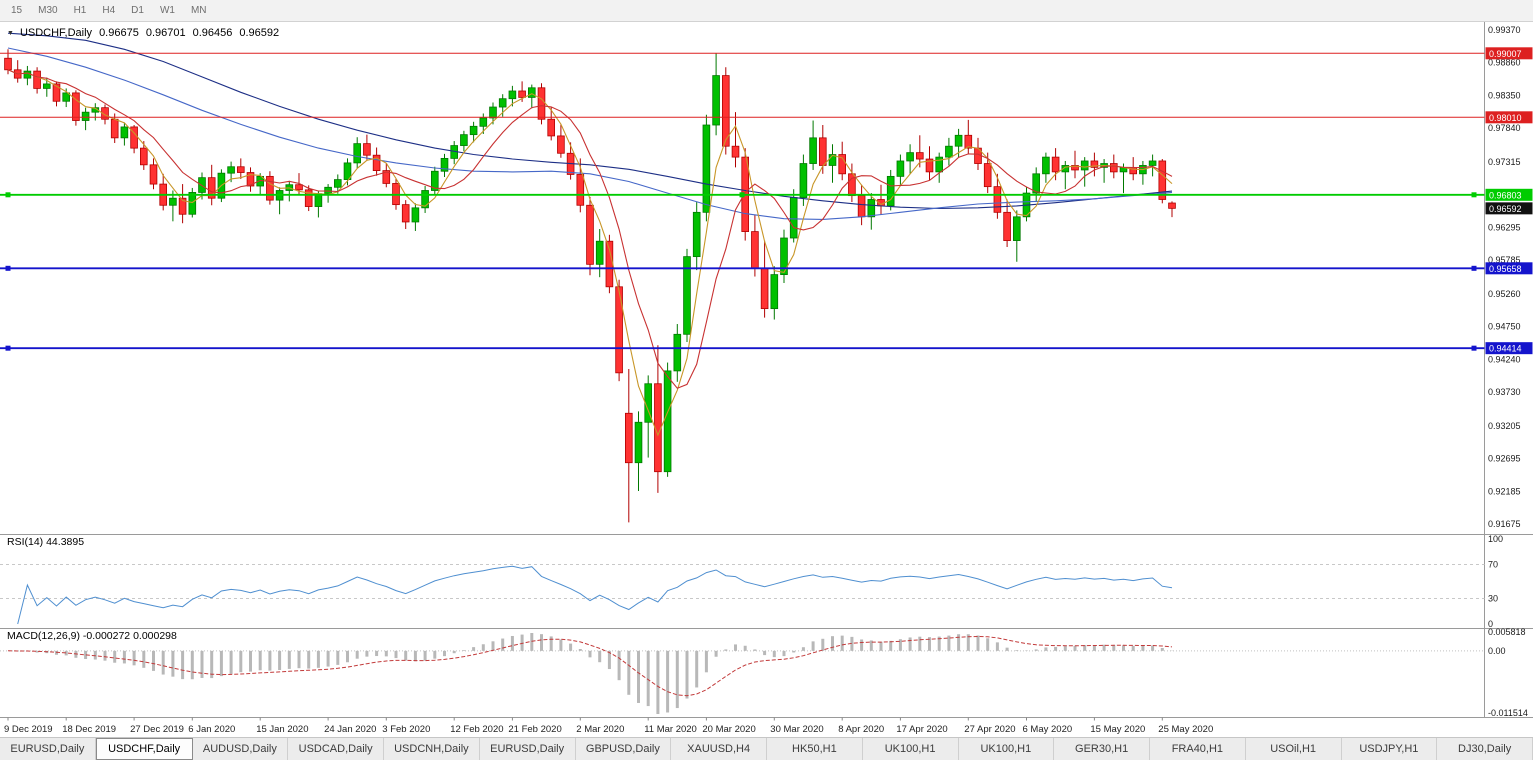  I want to click on svg-text: 0.94750, so click(1504, 327).